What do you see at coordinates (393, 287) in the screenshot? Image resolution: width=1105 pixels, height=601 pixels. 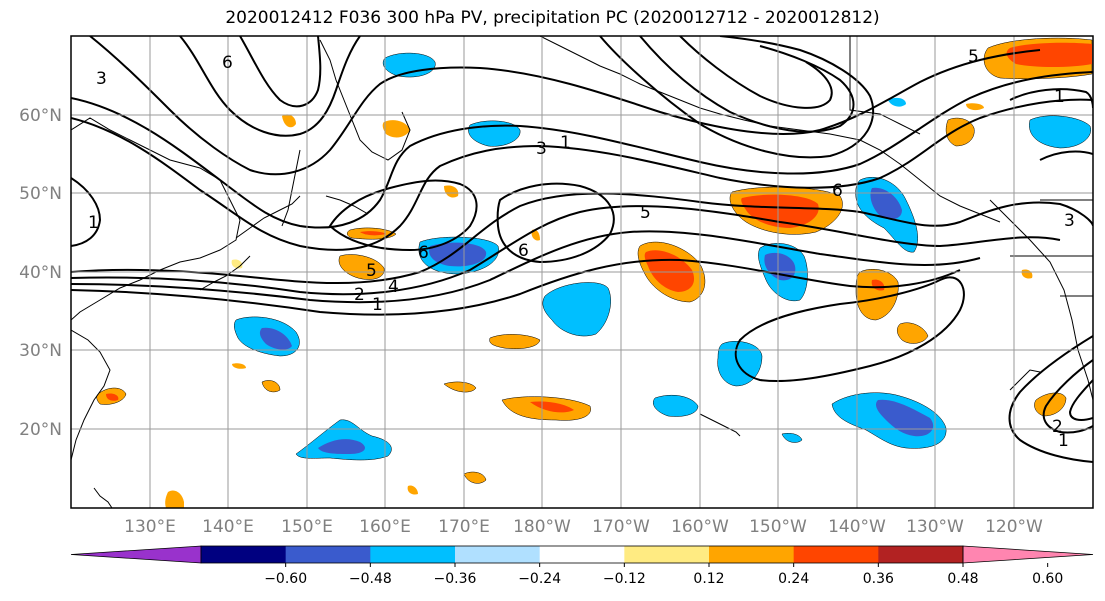 I see `contour-label-4: 4` at bounding box center [393, 287].